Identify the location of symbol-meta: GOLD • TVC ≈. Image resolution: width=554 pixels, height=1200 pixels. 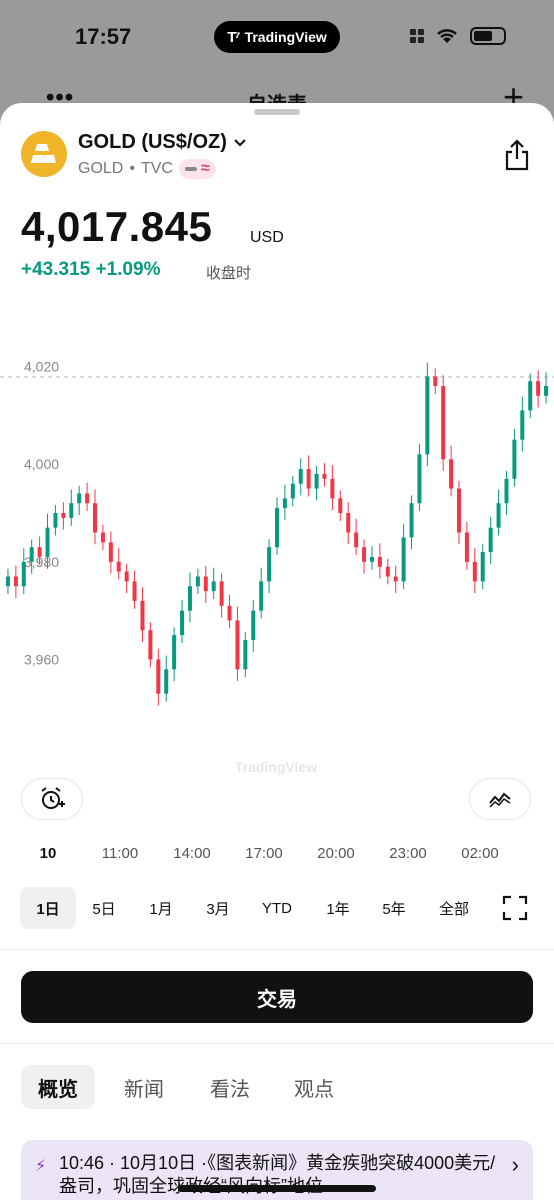
(147, 169).